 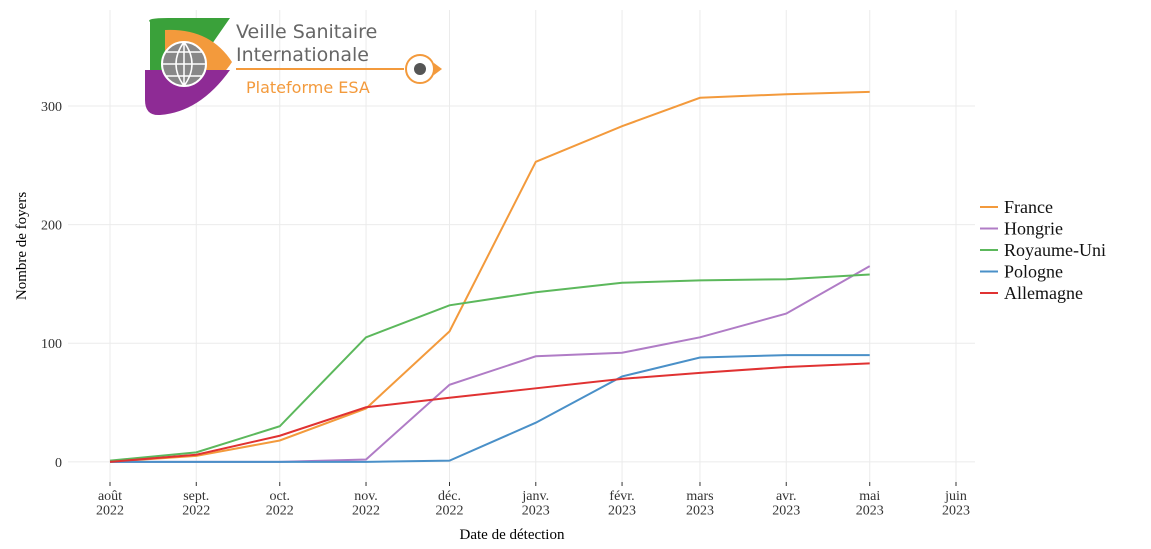 What do you see at coordinates (184, 64) in the screenshot?
I see `logo-globe-lines` at bounding box center [184, 64].